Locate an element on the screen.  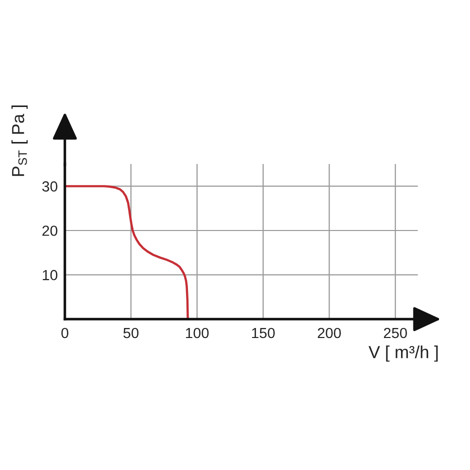
x-tick-label: 100 is located at coordinates (197, 333).